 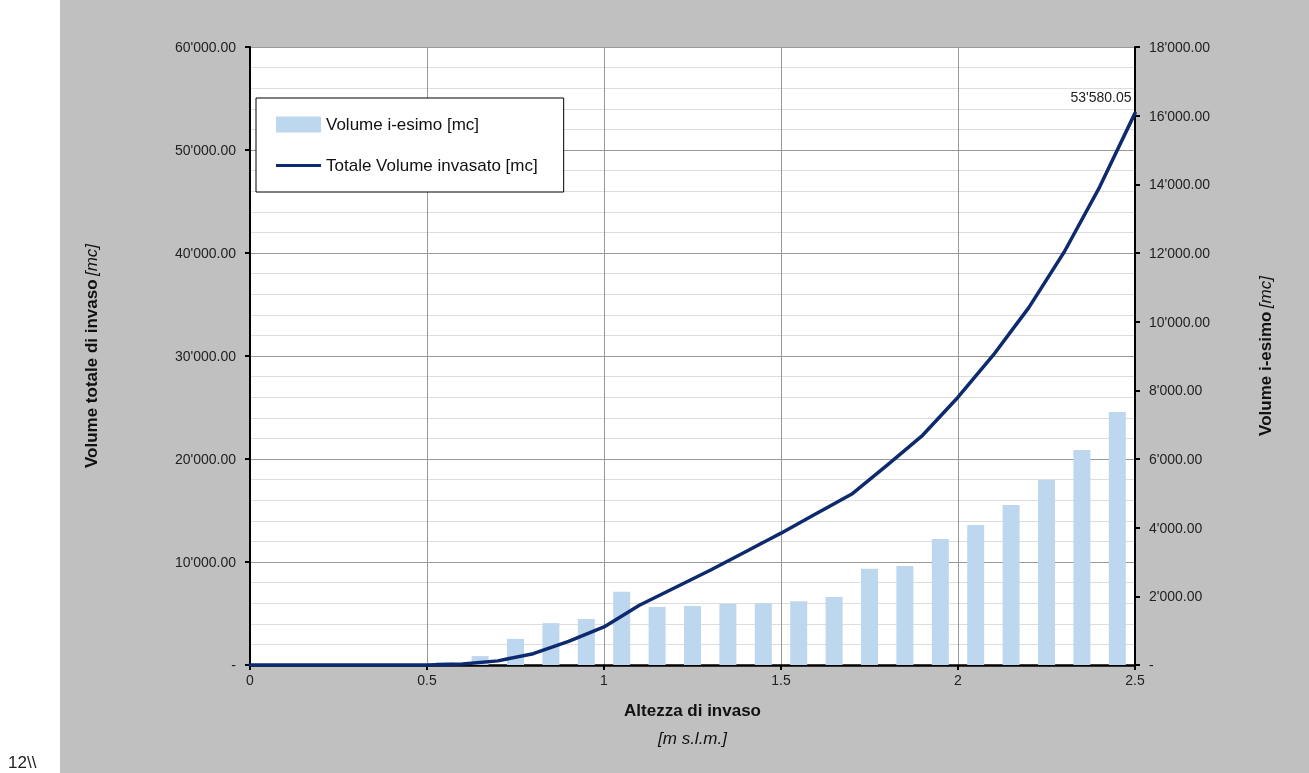 What do you see at coordinates (1180, 184) in the screenshot?
I see `y2-tick-label: 14'000.00` at bounding box center [1180, 184].